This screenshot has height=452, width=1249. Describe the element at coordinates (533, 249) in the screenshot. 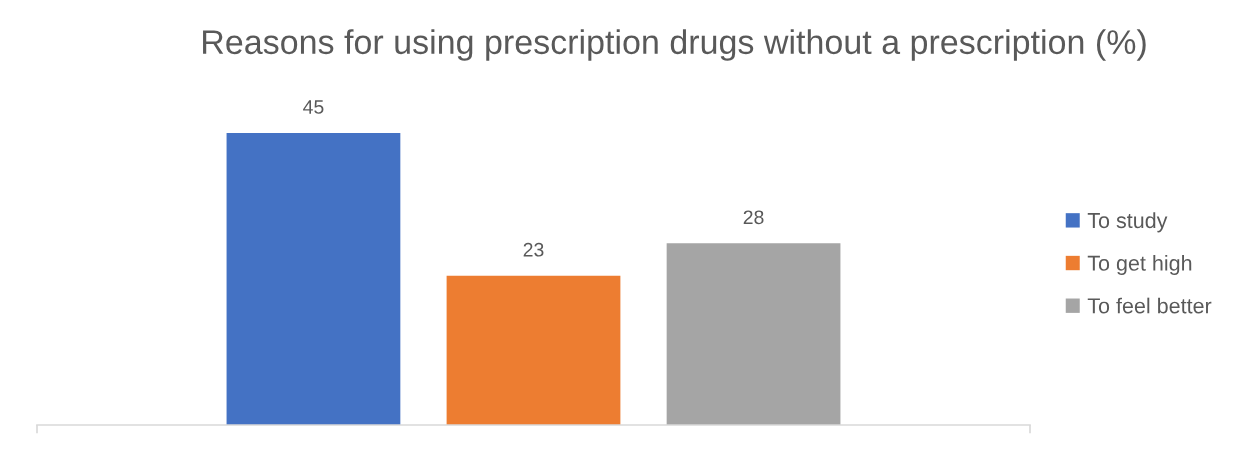

I see `data-label: 23` at that location.